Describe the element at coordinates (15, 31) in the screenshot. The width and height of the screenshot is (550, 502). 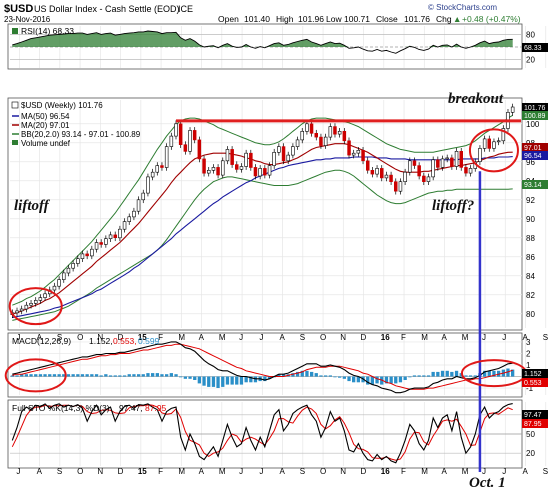
I see `rsi-legend-swatch` at that location.